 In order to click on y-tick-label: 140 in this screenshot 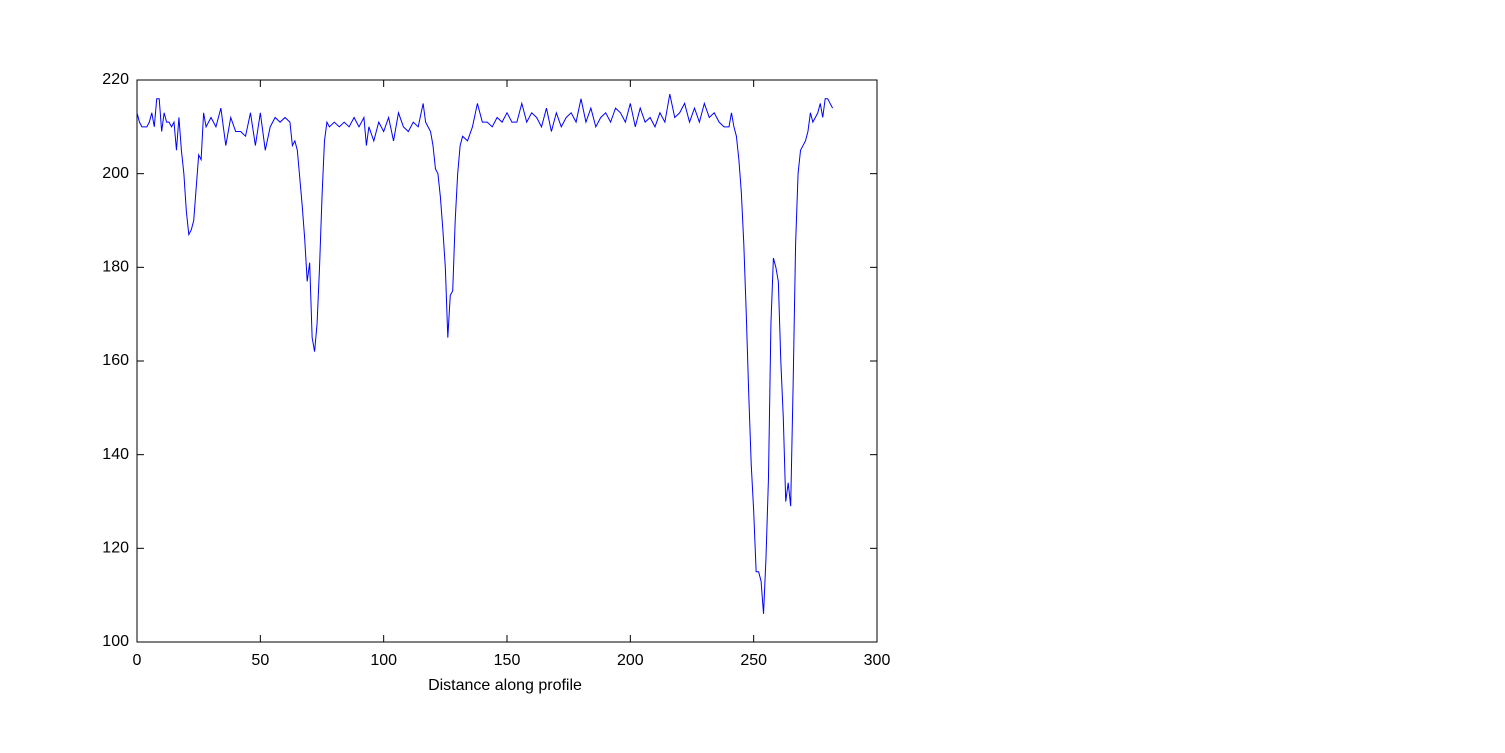, I will do `click(115, 454)`.